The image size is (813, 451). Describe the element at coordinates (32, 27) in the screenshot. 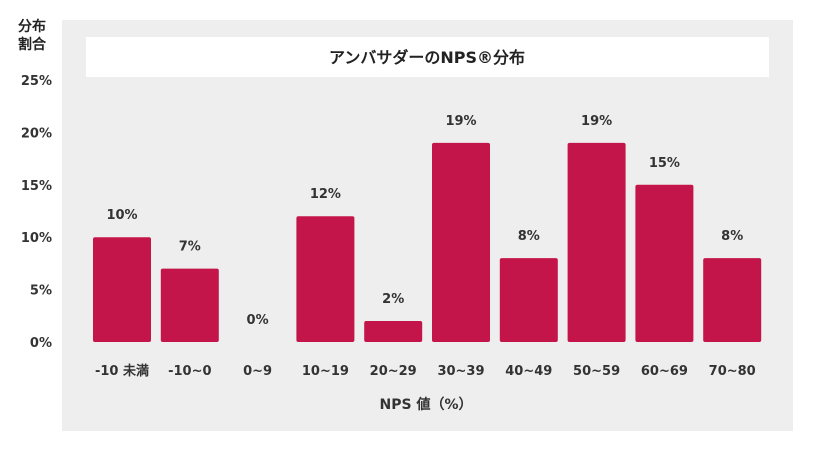

I see `y-axis-title-line1: 分布` at that location.